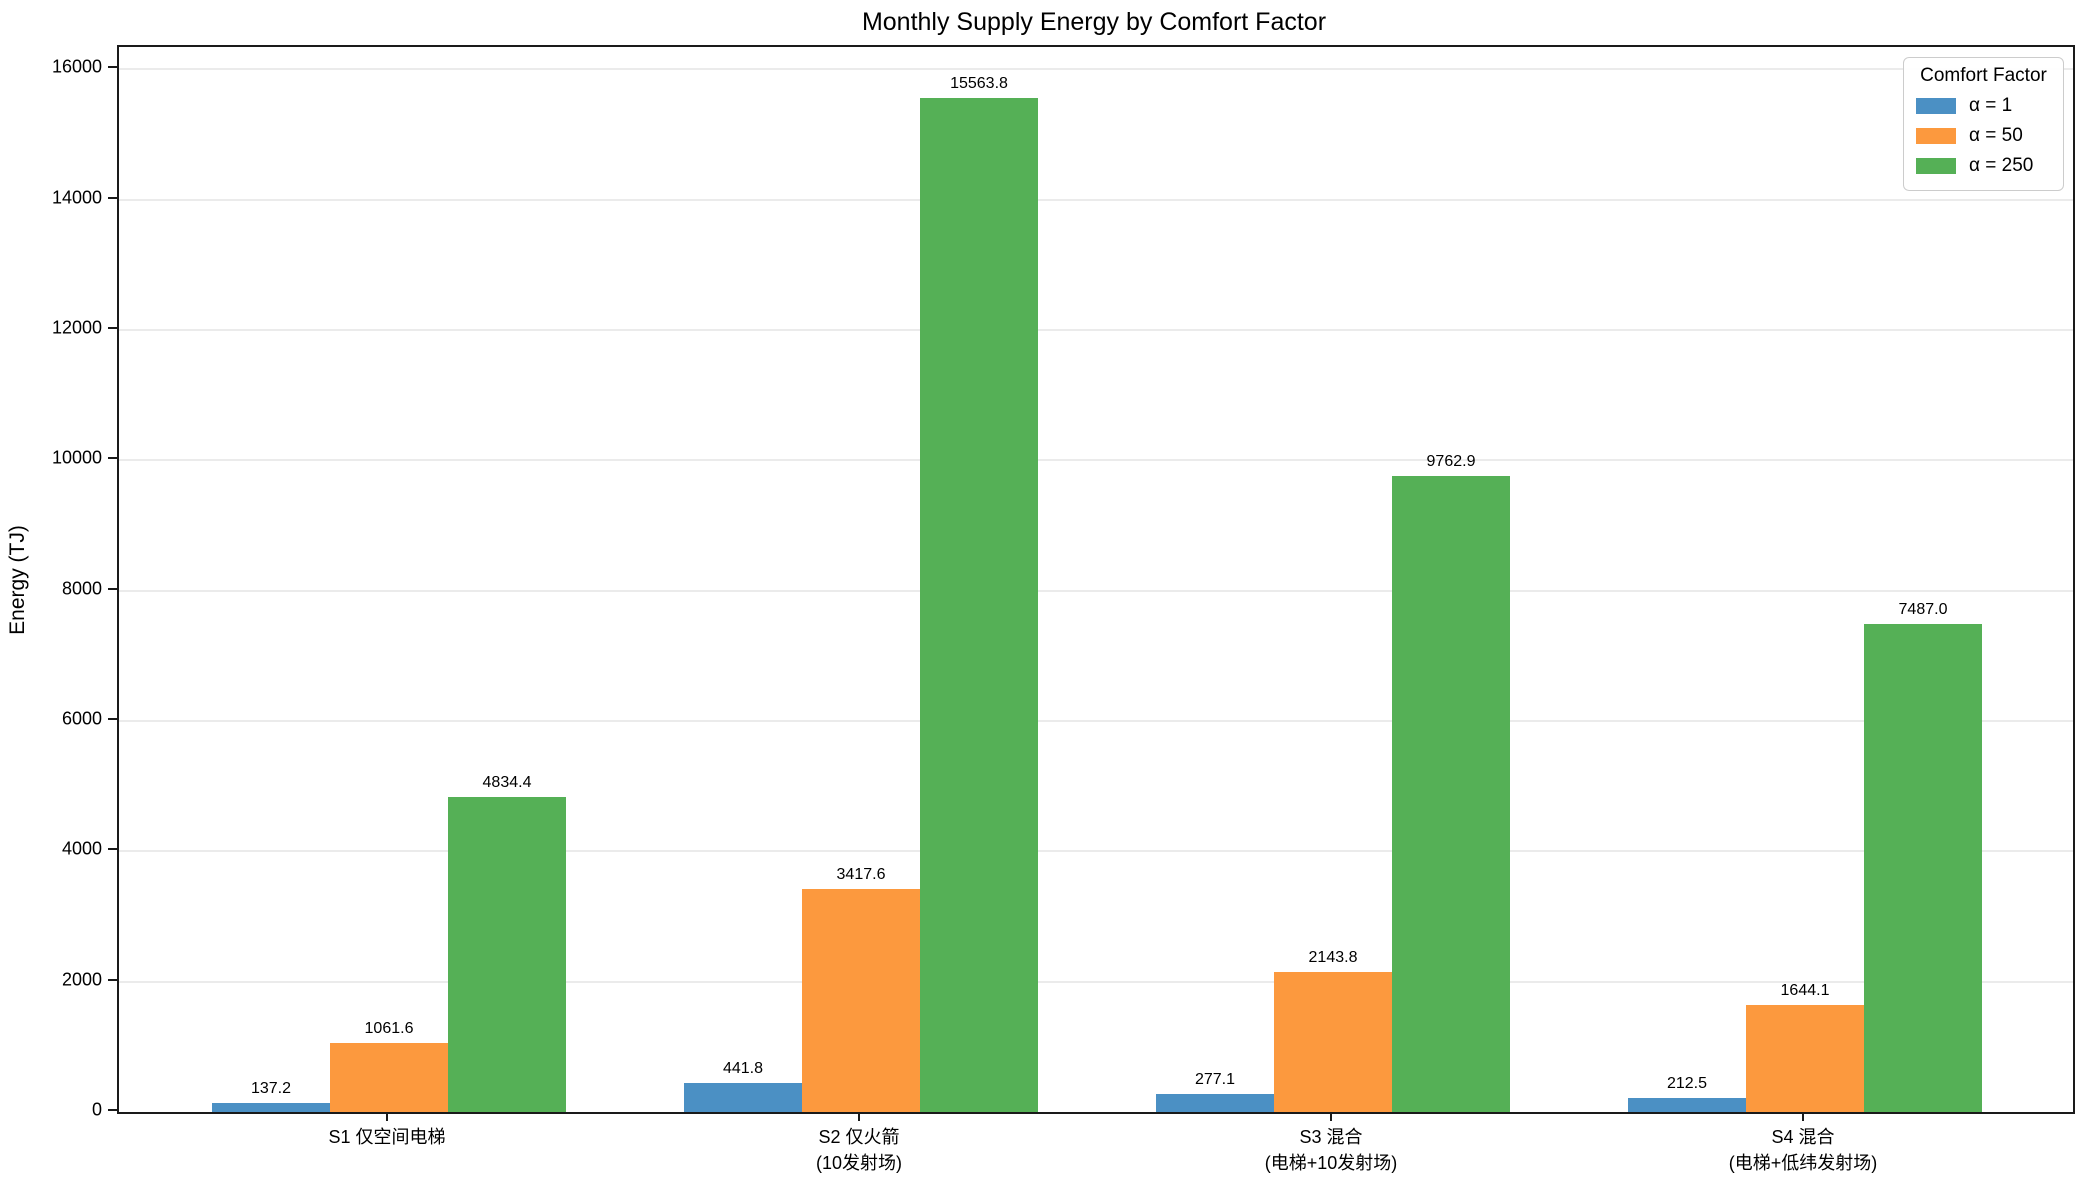 The image size is (2085, 1182). What do you see at coordinates (389, 1077) in the screenshot?
I see `bar-group1-α=50` at bounding box center [389, 1077].